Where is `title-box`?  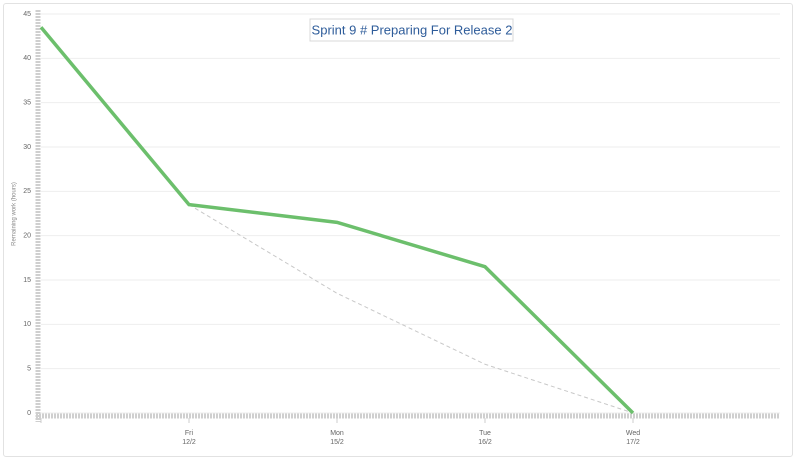
title-box is located at coordinates (411, 30).